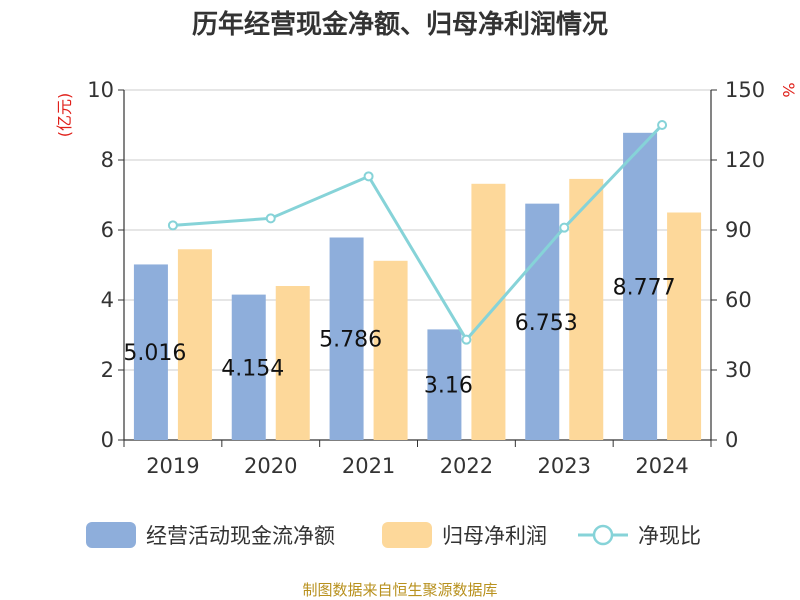  Describe the element at coordinates (107, 300) in the screenshot. I see `left-tick-label: 4` at that location.